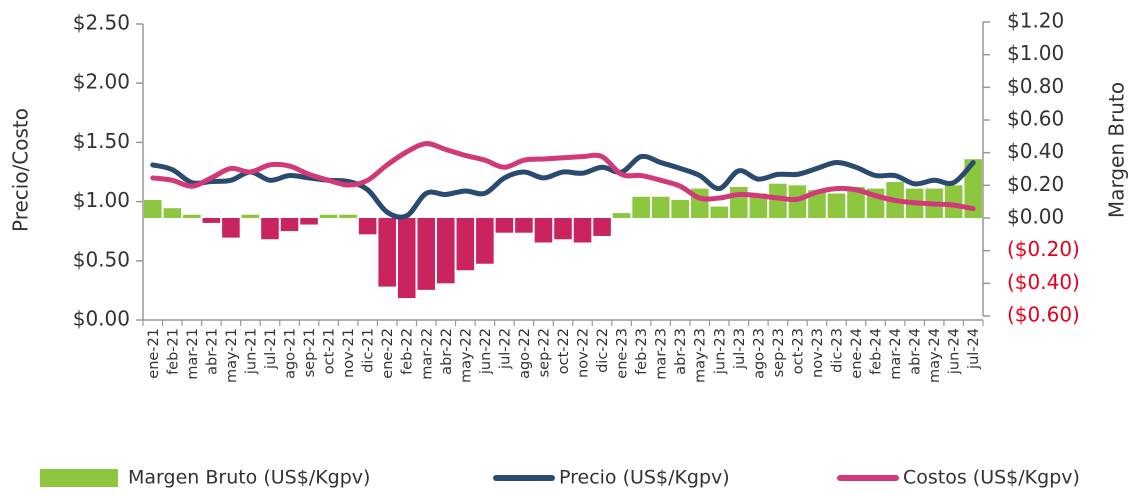  I want to click on y-tick-label: $1.50, so click(101, 141).